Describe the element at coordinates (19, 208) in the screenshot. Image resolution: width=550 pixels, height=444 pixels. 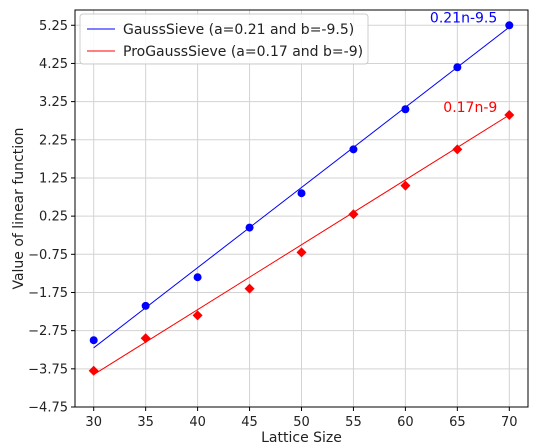
I see `y-axis-label: Value of linear function` at that location.